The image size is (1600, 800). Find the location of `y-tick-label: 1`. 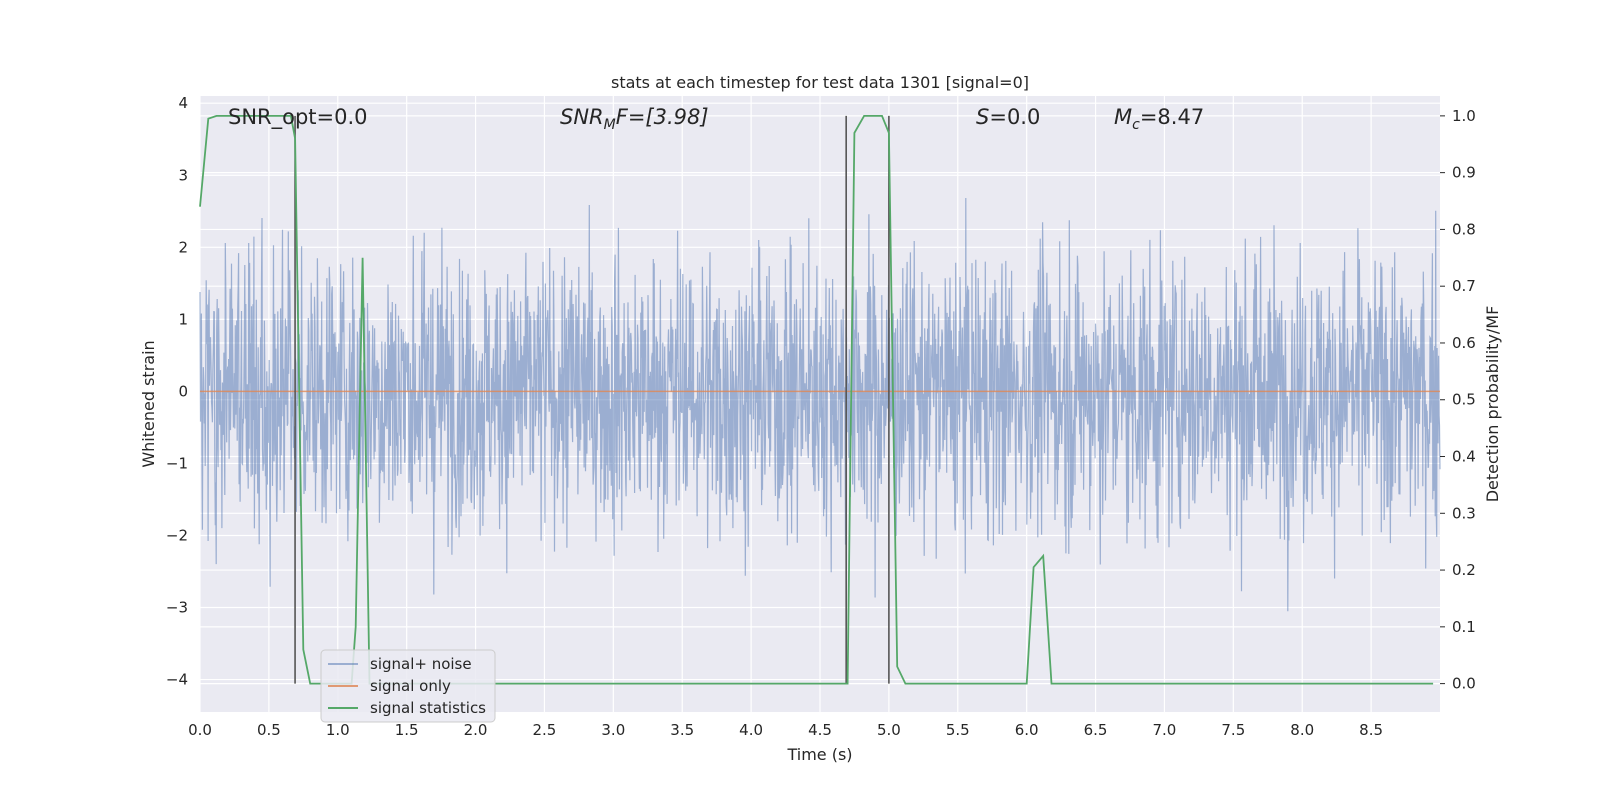

y-tick-label: 1 is located at coordinates (183, 319).